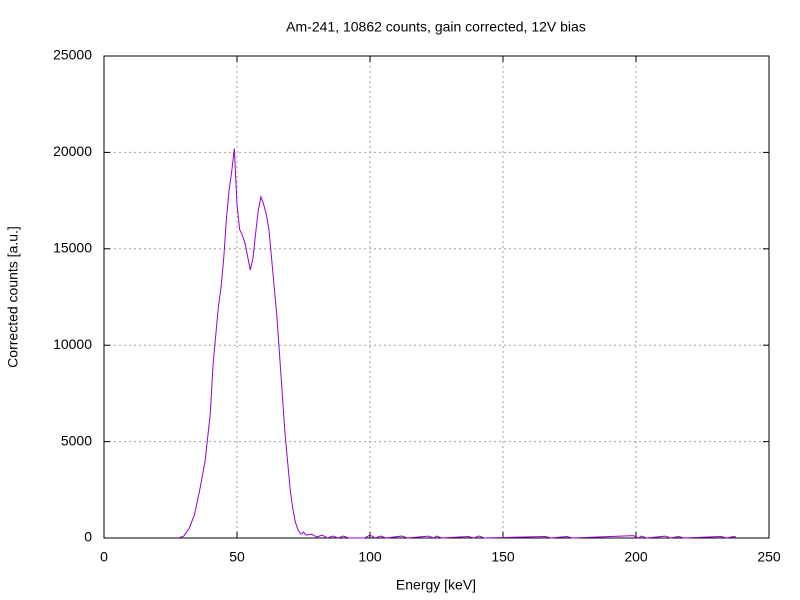 This screenshot has width=800, height=600. I want to click on x-tick-label: 250, so click(769, 557).